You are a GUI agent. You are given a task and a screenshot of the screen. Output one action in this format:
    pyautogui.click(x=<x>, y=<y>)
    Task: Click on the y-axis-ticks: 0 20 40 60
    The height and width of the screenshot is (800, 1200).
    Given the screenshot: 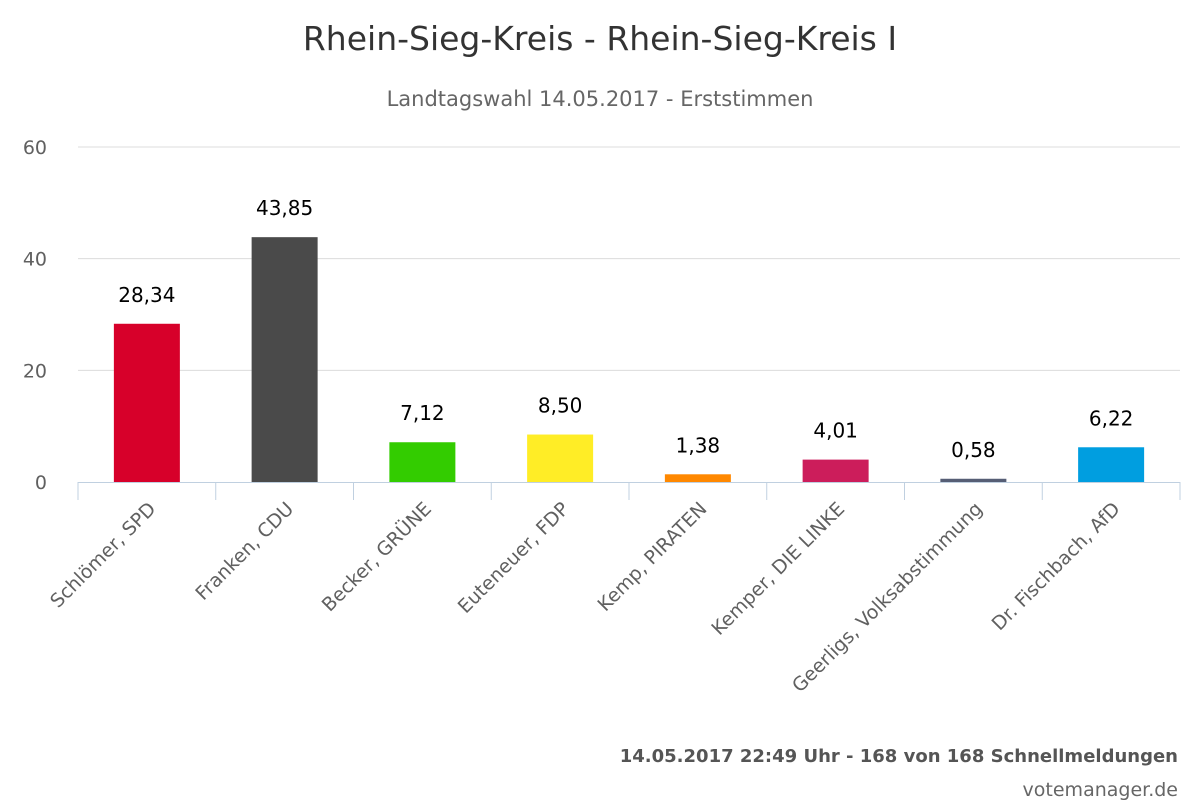 What is the action you would take?
    pyautogui.click(x=35, y=315)
    